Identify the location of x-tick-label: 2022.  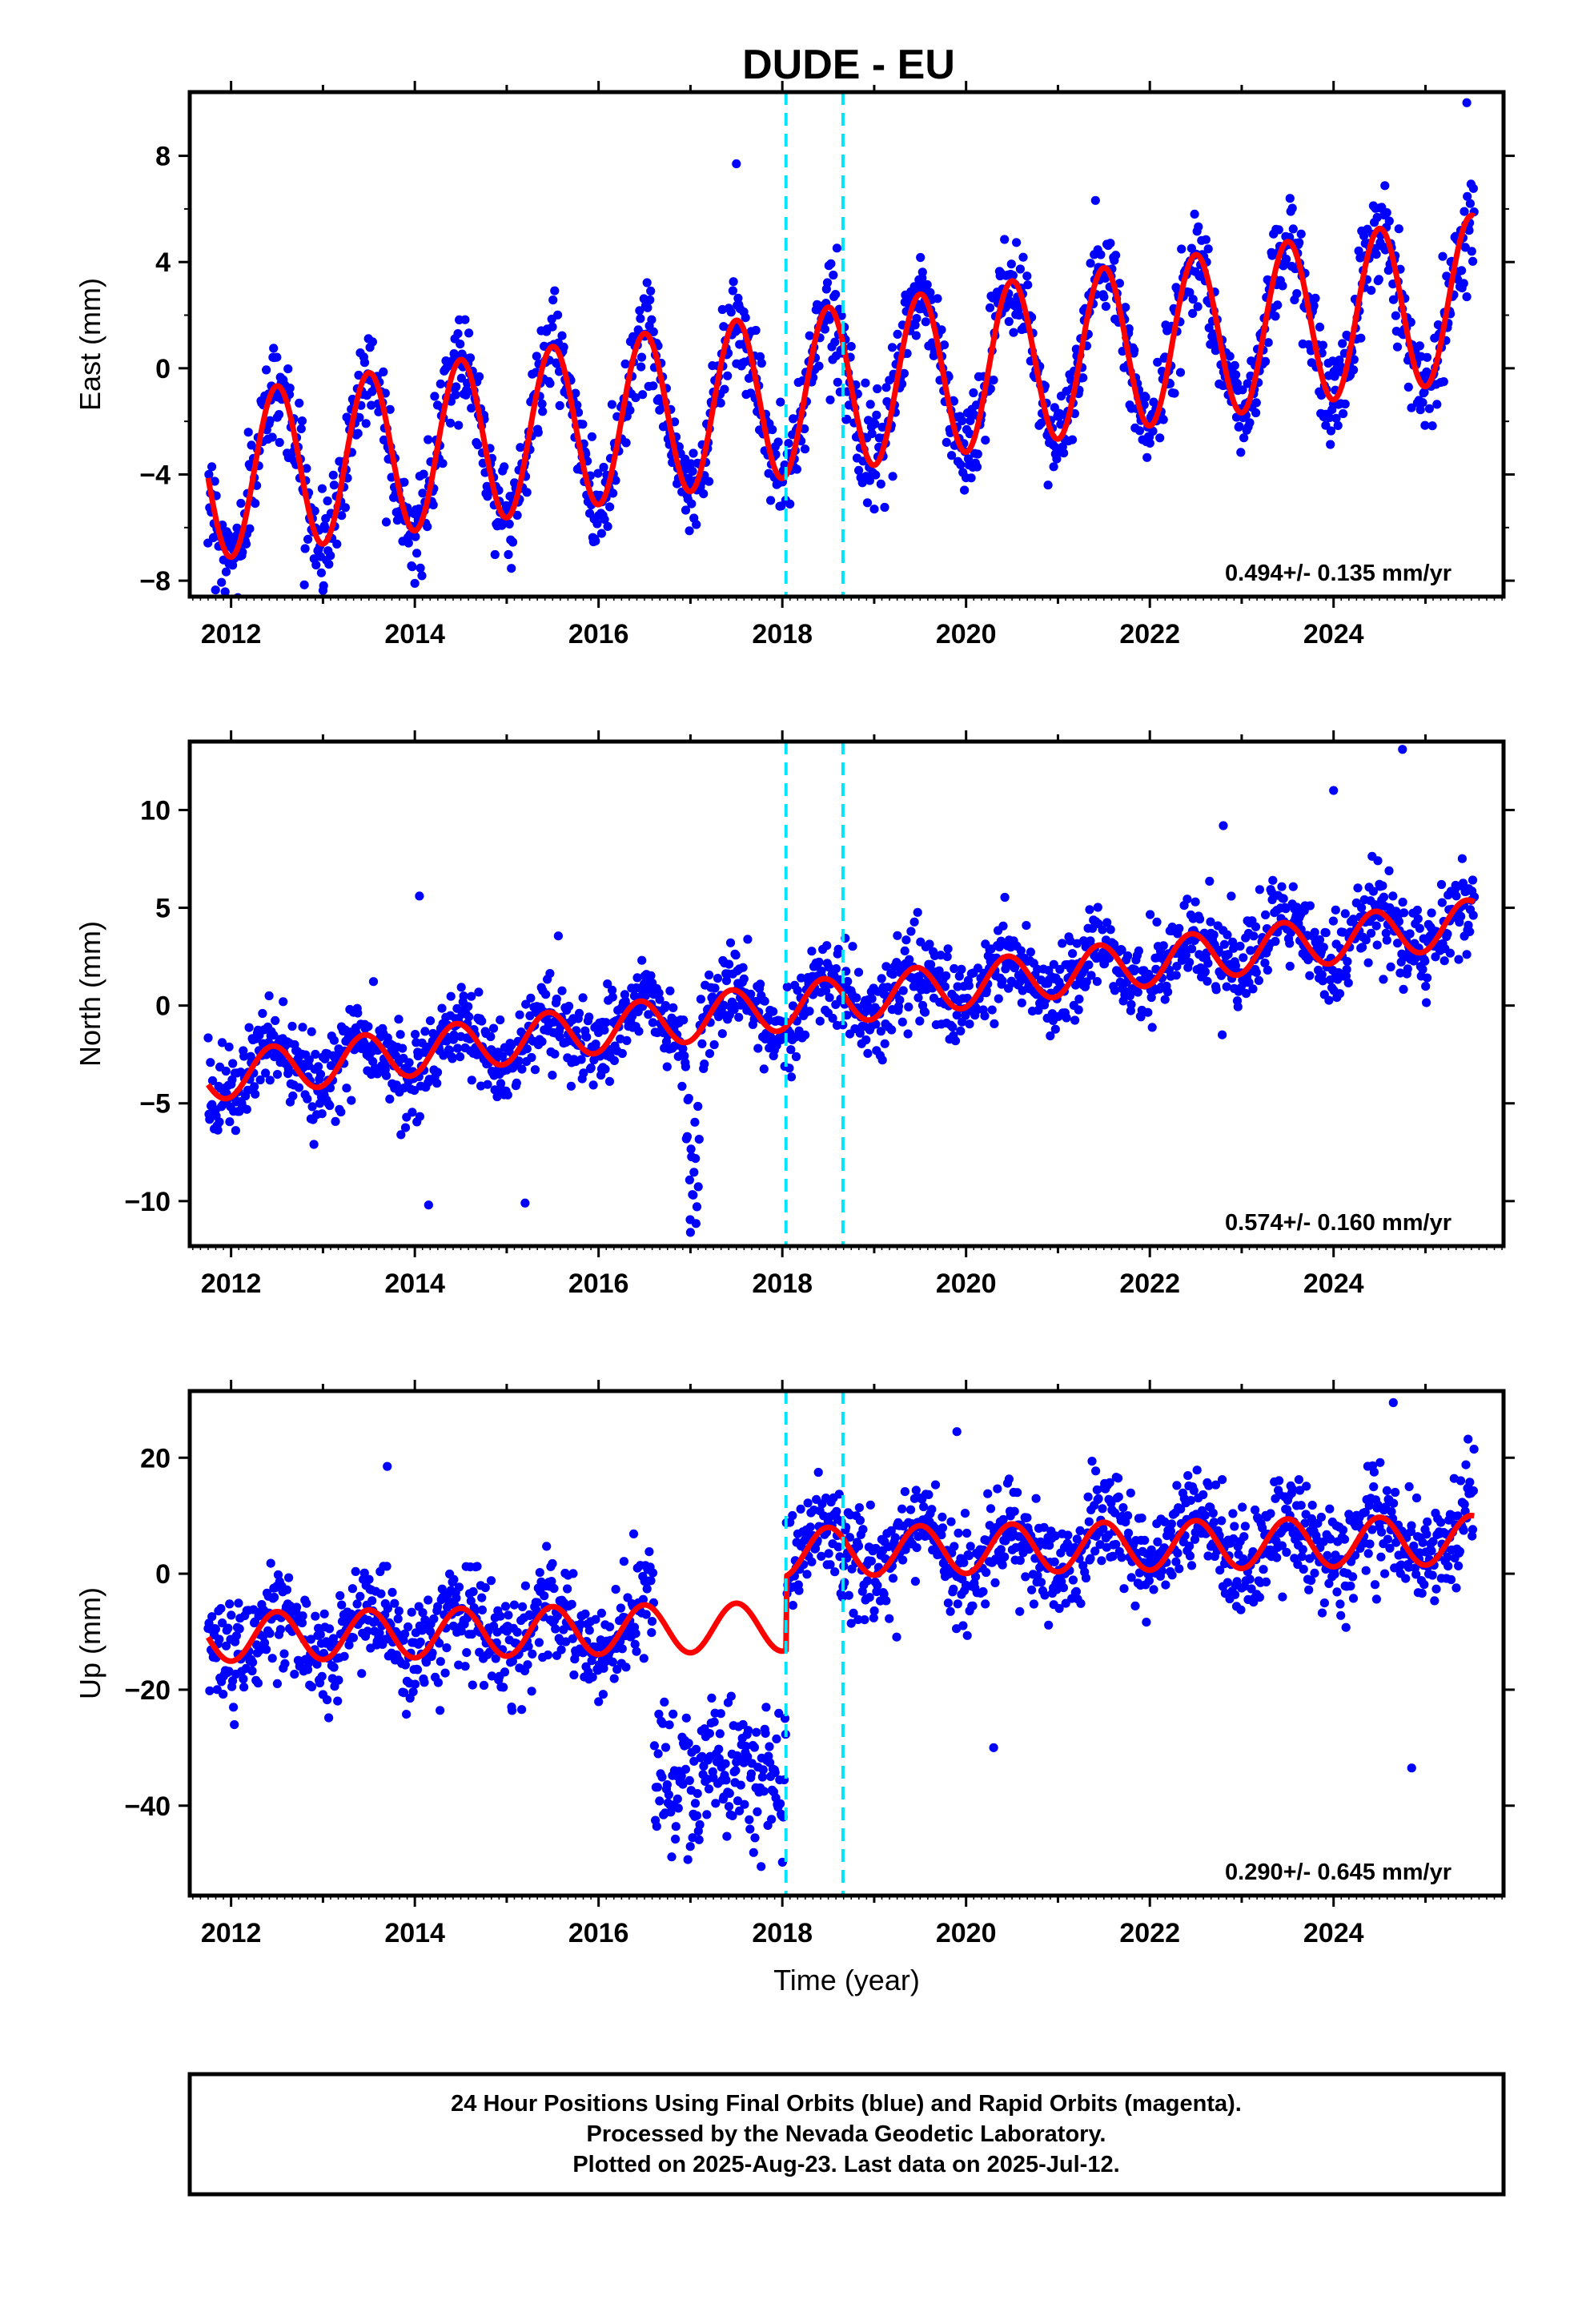
(1149, 634).